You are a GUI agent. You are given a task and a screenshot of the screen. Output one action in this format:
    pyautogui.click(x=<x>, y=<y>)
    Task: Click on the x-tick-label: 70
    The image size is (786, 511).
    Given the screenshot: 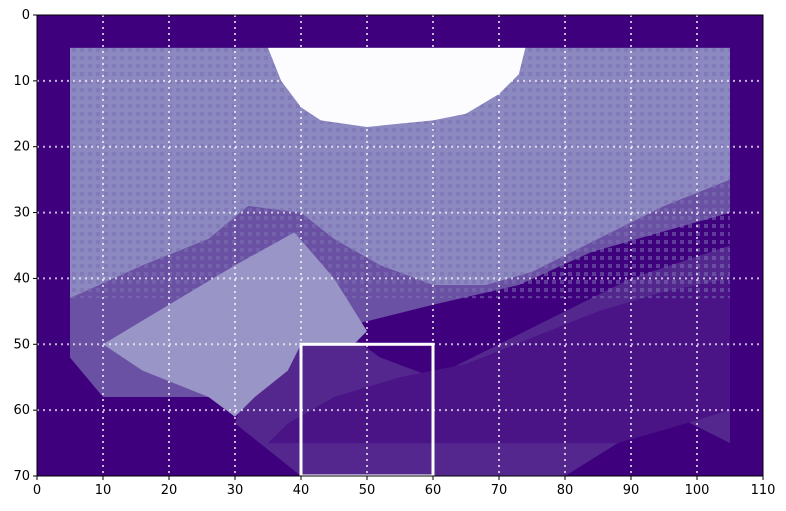 What is the action you would take?
    pyautogui.click(x=499, y=490)
    